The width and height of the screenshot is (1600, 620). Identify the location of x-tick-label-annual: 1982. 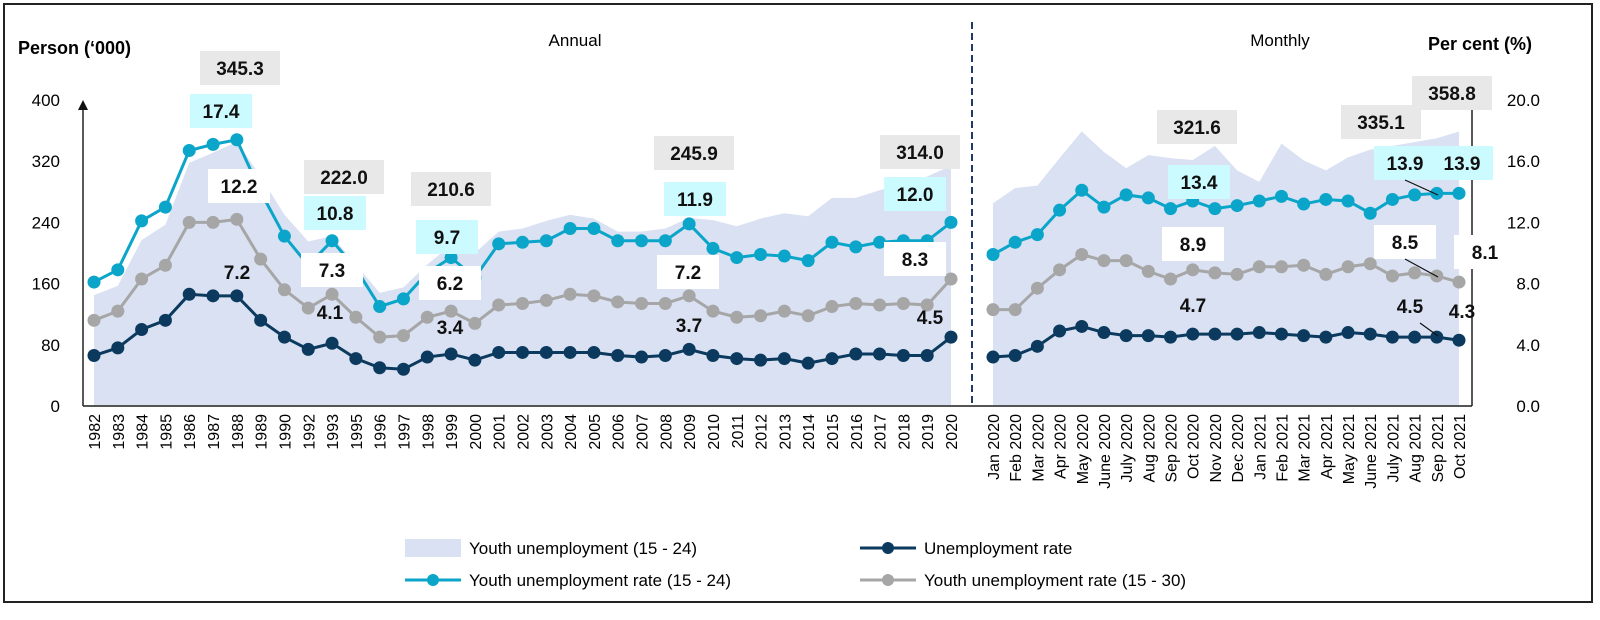
(95, 432).